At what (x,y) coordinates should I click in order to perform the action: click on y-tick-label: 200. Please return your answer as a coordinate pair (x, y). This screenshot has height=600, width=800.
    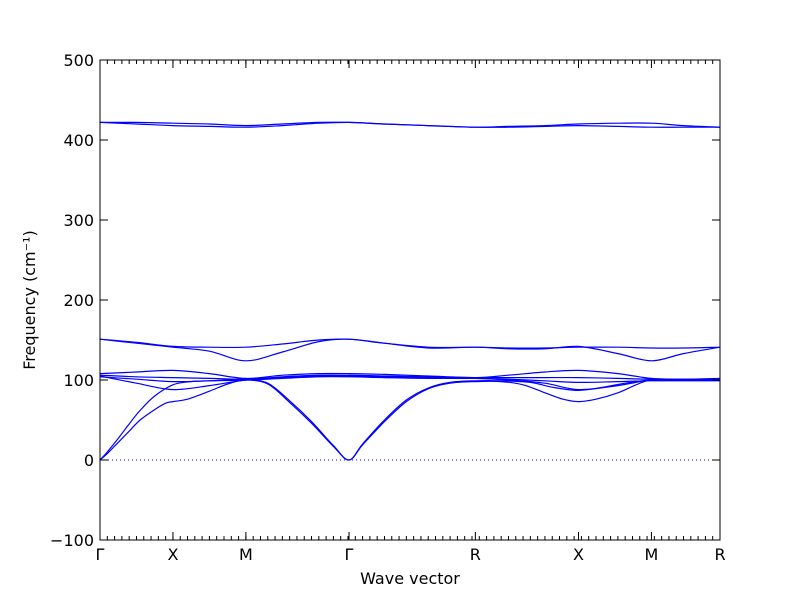
    Looking at the image, I should click on (78, 300).